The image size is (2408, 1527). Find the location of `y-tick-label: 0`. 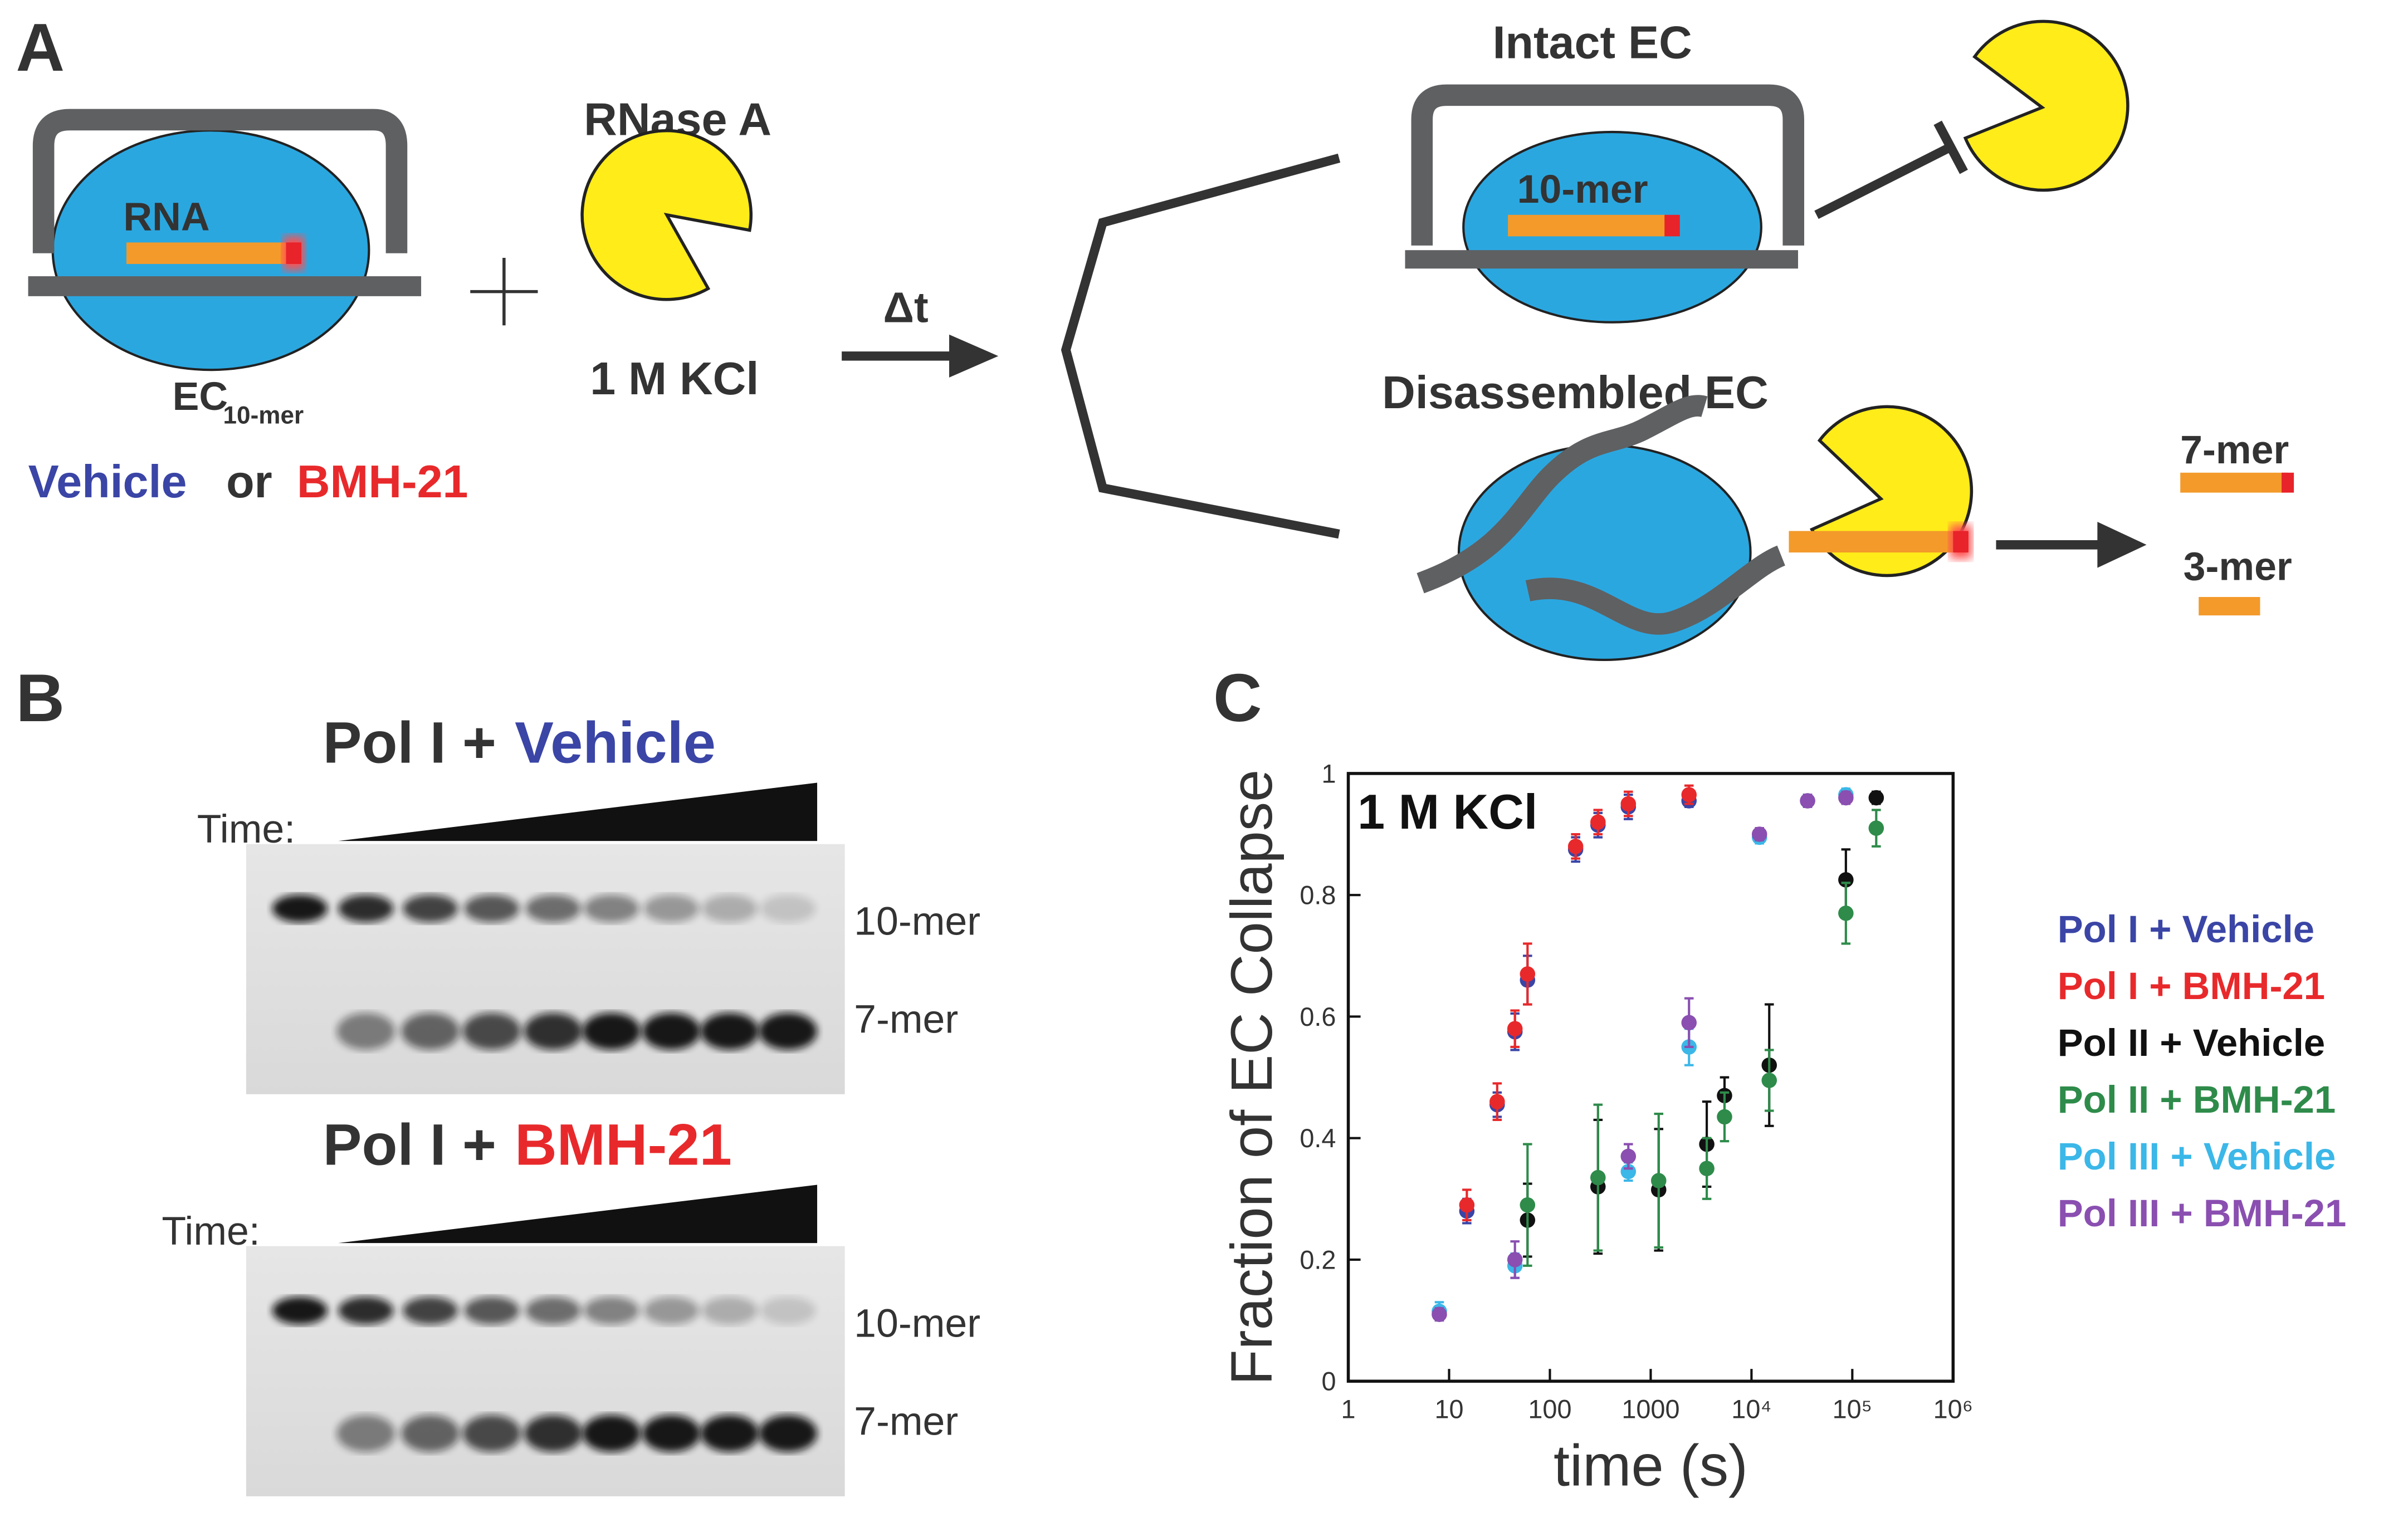

y-tick-label: 0 is located at coordinates (1328, 1381).